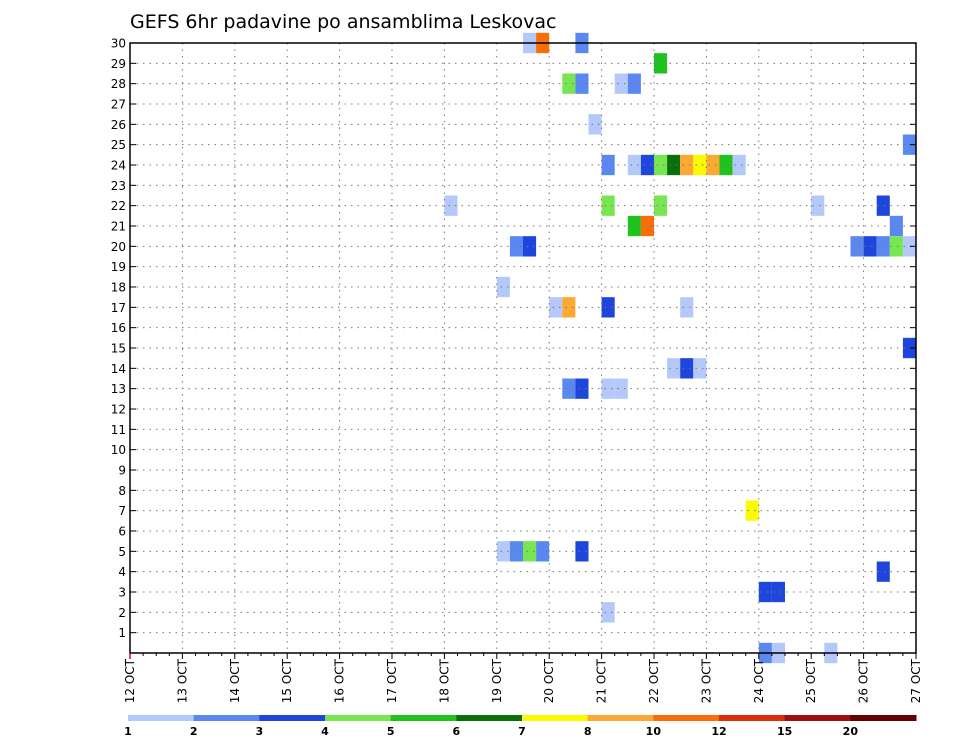  Describe the element at coordinates (118, 430) in the screenshot. I see `y-tick-label: 11` at that location.